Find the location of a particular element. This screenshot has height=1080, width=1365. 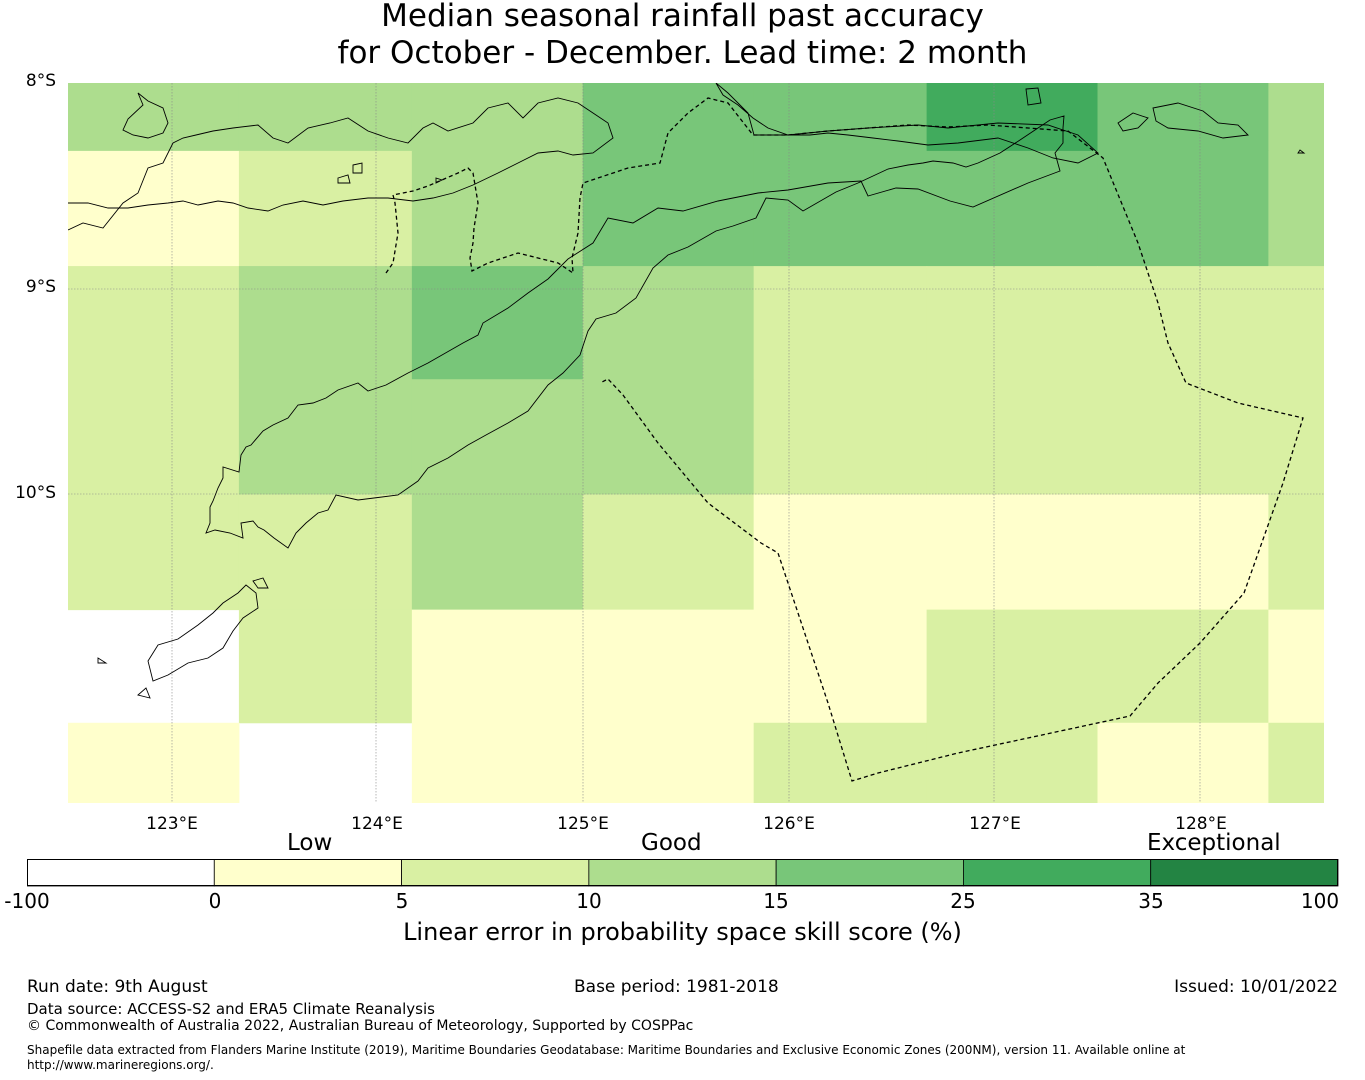

colorbar-tick-100: 100 is located at coordinates (1320, 901).